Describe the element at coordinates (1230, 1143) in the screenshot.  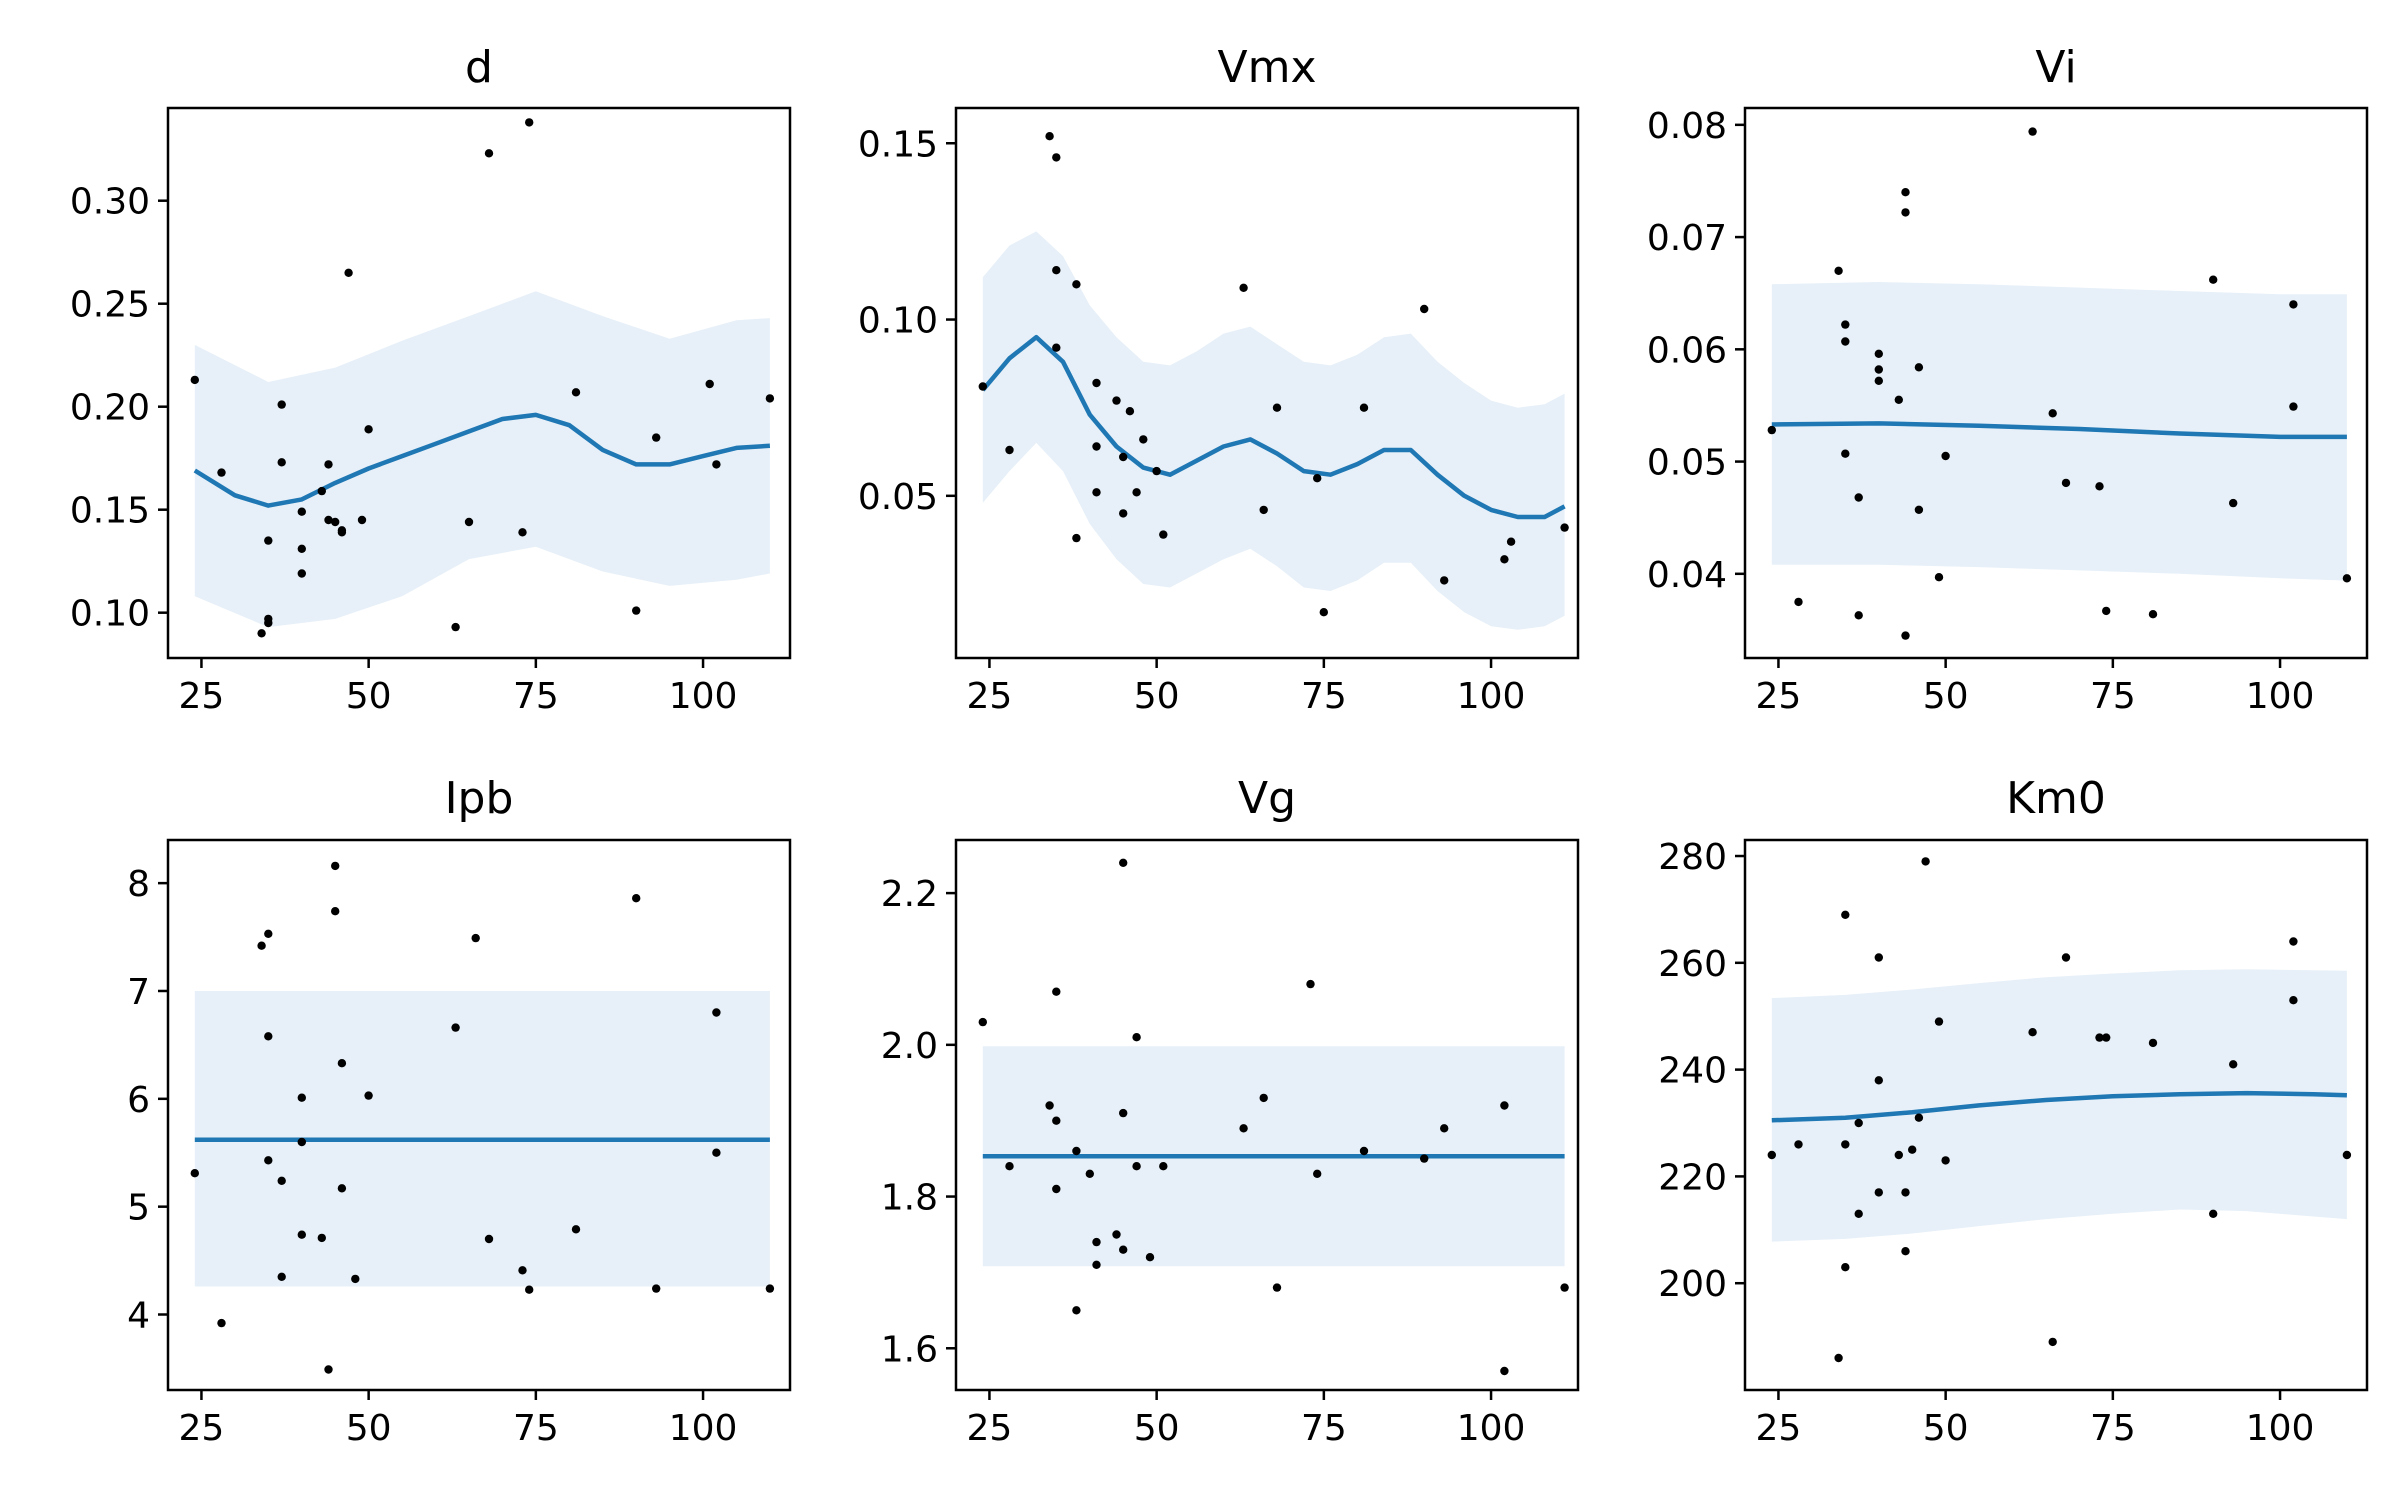
I see `plot-area: 25 50 75 100 1.6 1.8 2.0 2.2` at that location.